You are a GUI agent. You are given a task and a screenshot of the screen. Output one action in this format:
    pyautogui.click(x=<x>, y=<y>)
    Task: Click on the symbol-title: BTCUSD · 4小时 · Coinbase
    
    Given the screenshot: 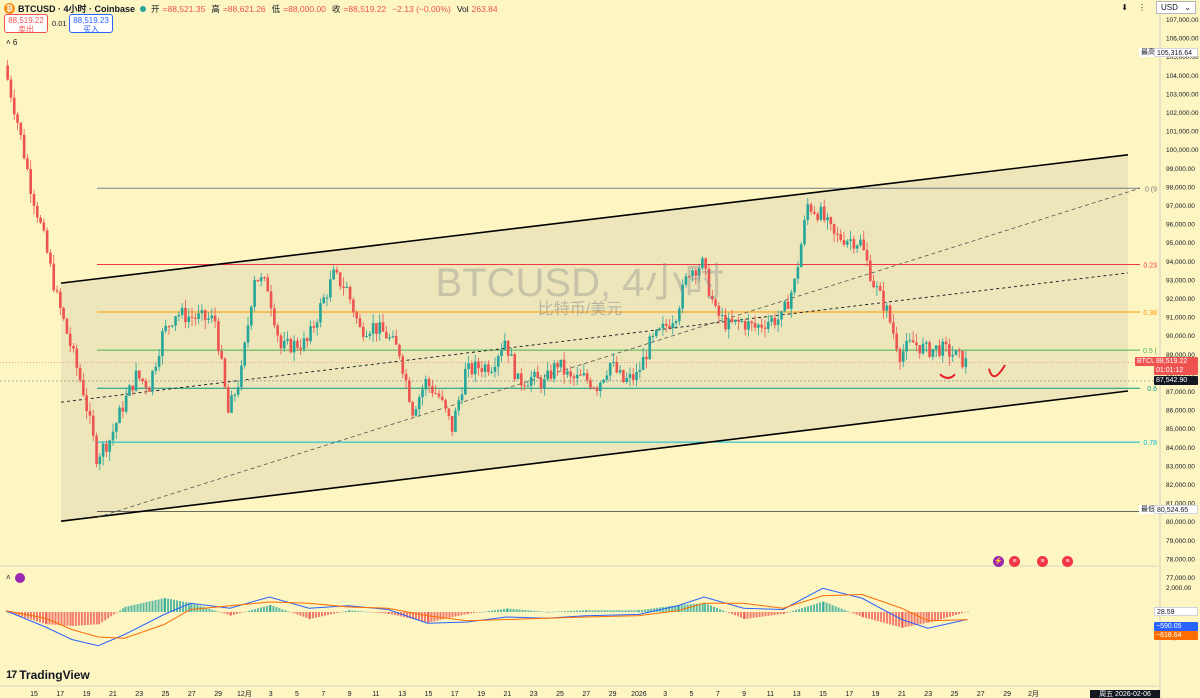 What is the action you would take?
    pyautogui.click(x=77, y=9)
    